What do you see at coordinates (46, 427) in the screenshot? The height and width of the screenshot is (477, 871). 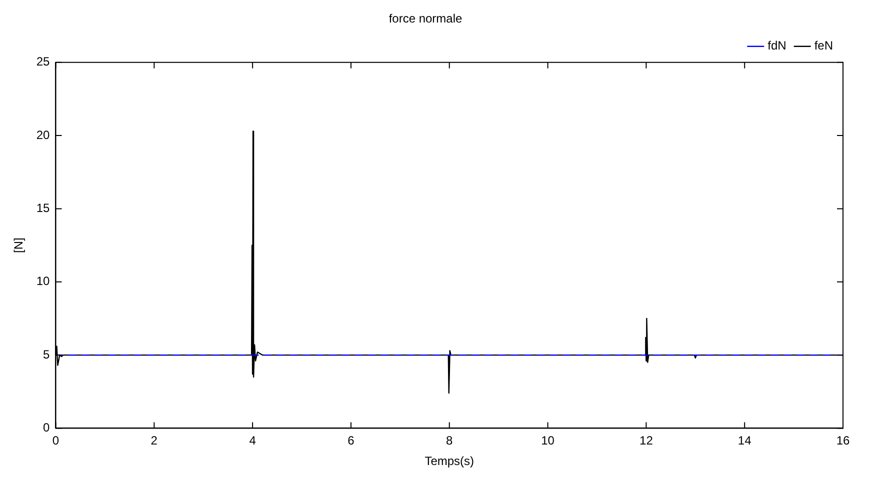 I see `y-tick-label: 0` at bounding box center [46, 427].